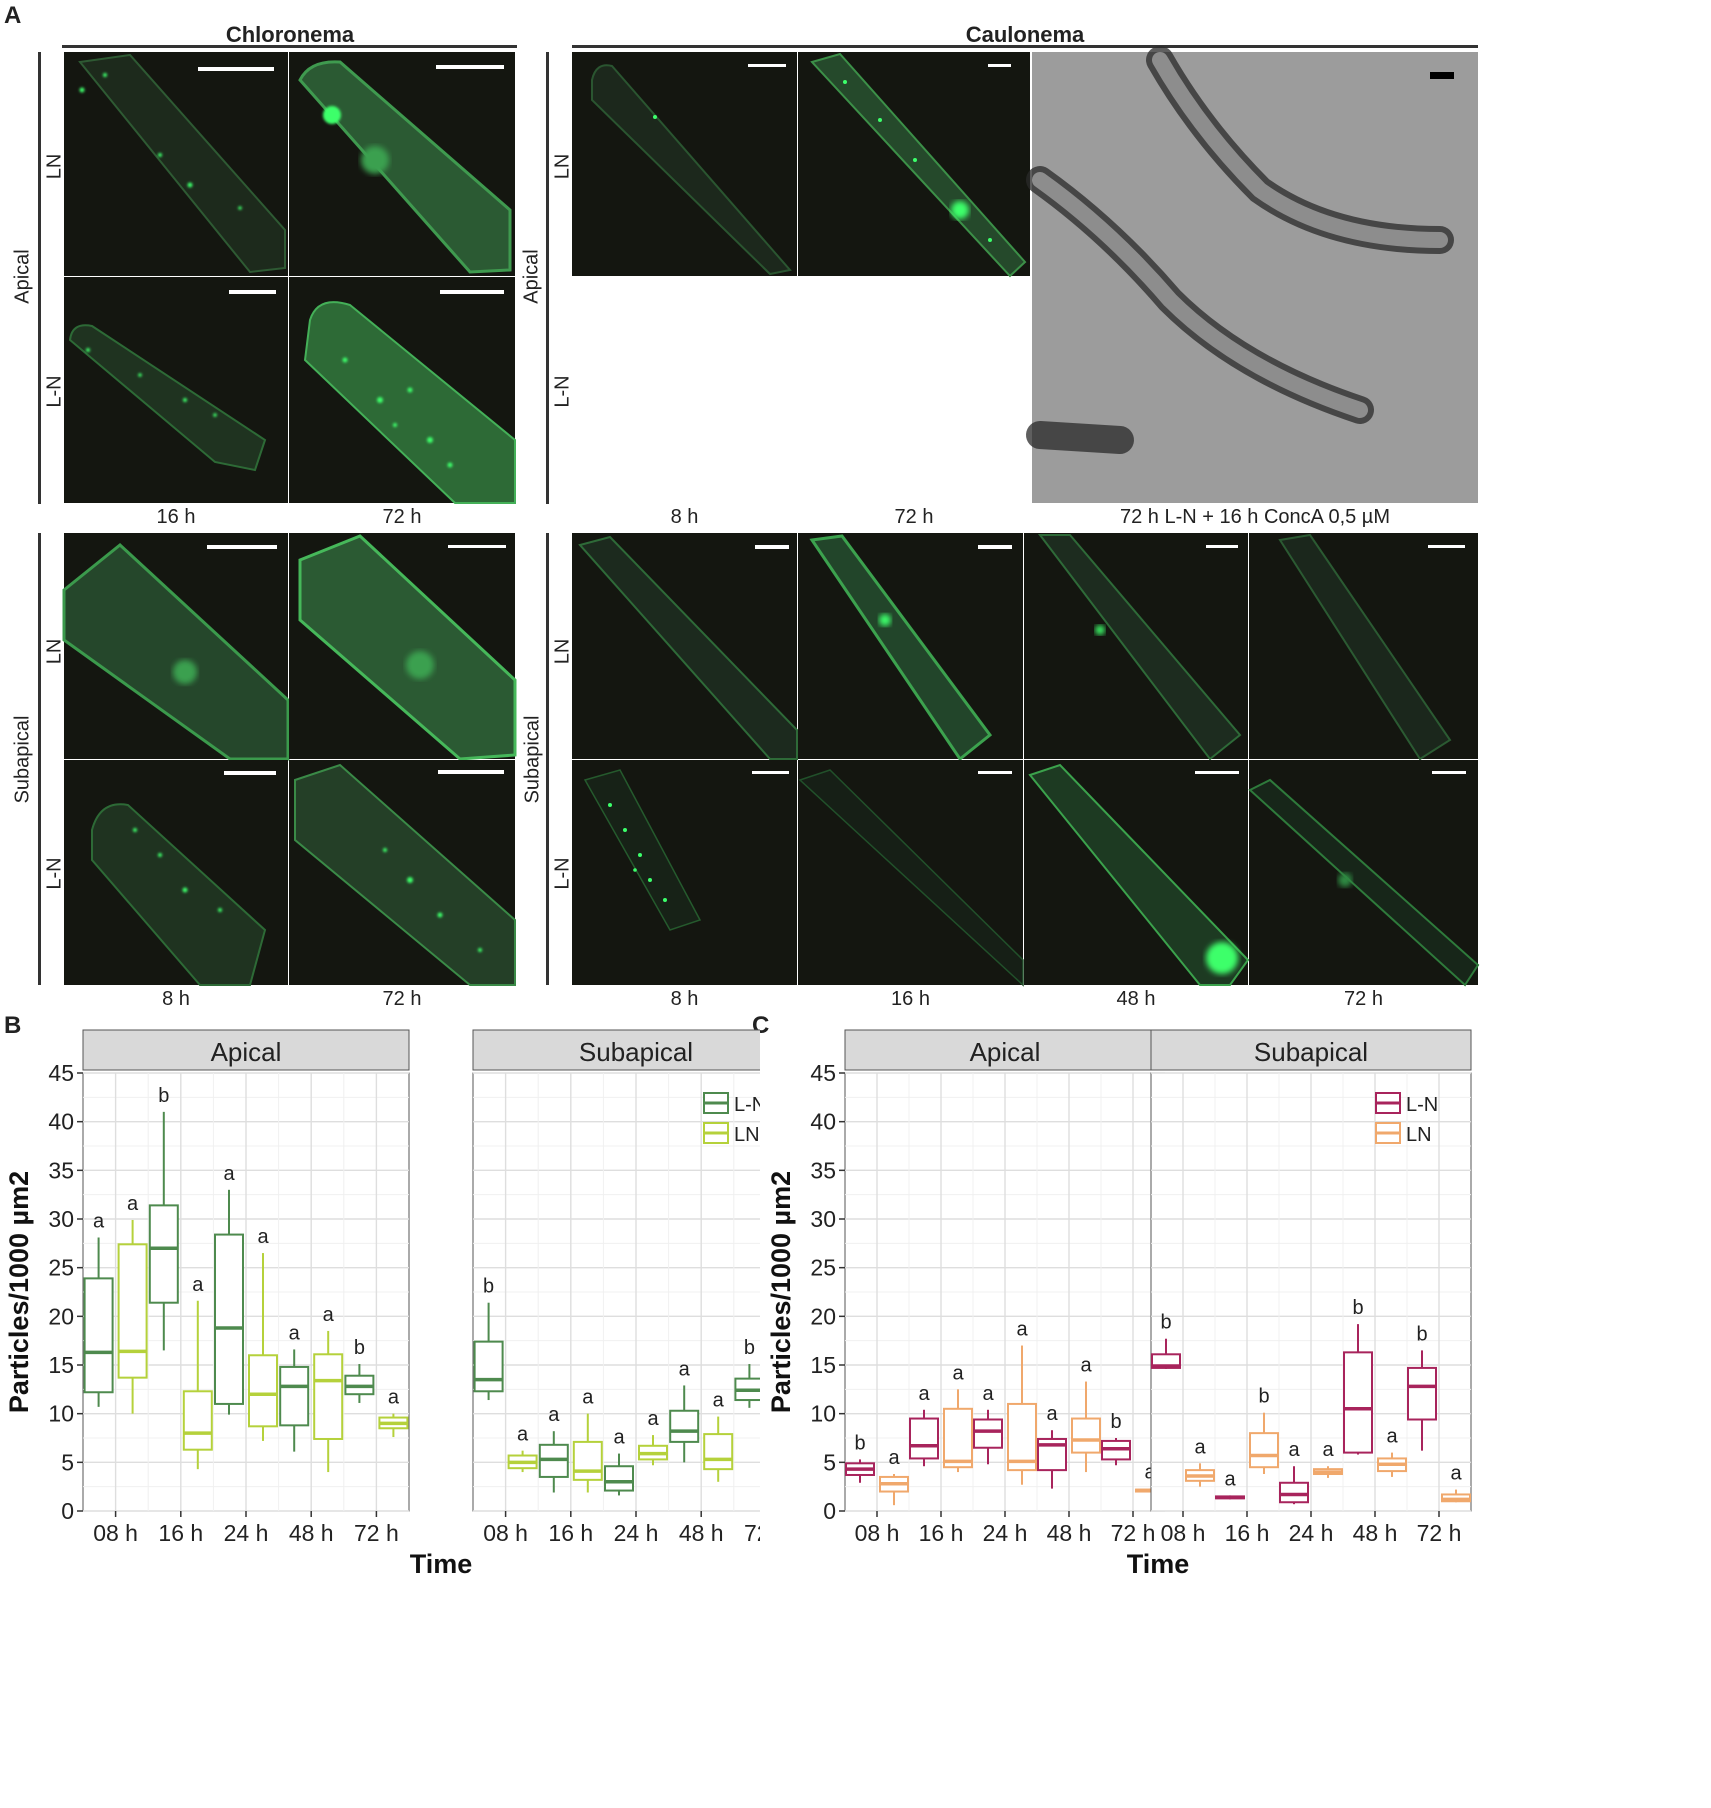  Describe the element at coordinates (176, 999) in the screenshot. I see `chloro-subapical-time-0: 8 h` at that location.